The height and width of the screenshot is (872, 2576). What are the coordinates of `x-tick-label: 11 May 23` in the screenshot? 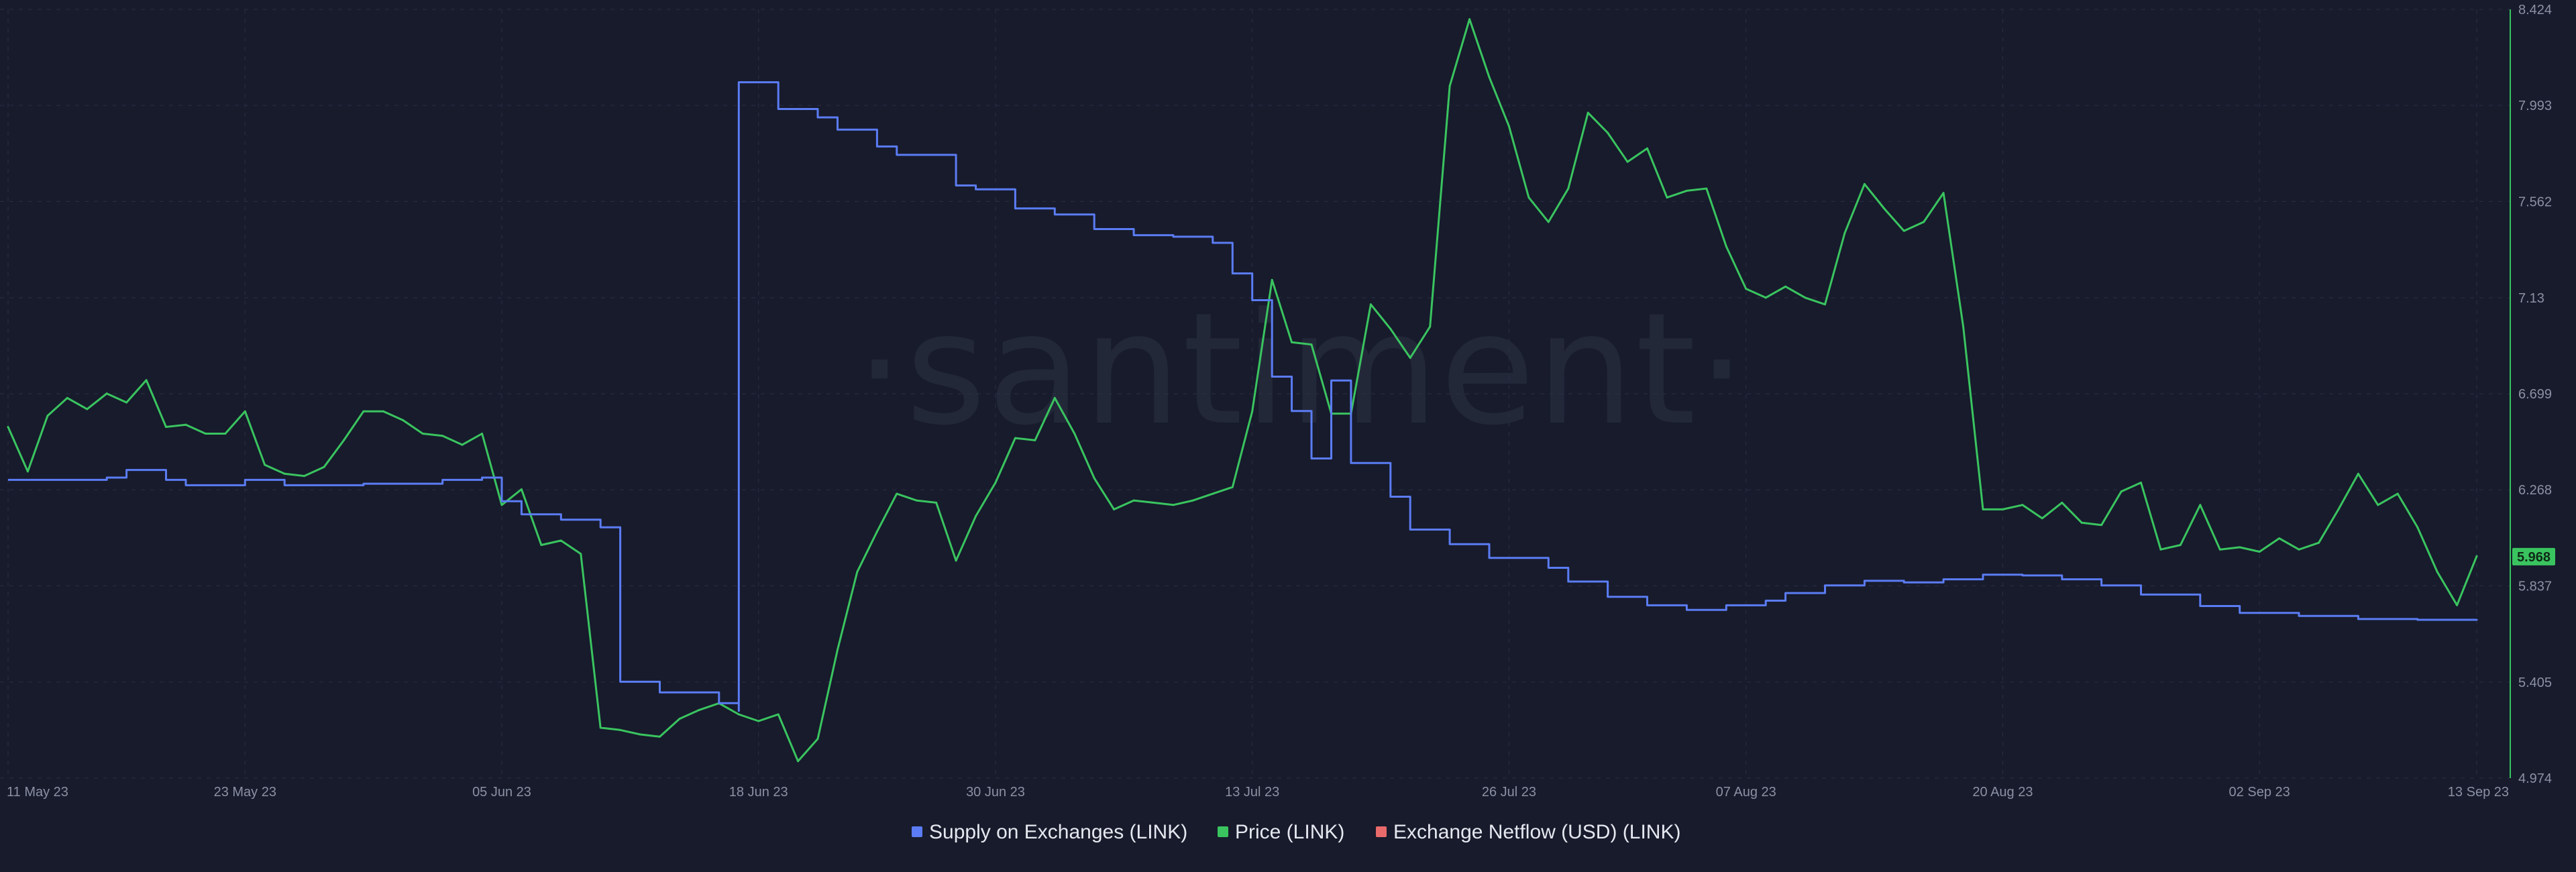 It's located at (37, 793).